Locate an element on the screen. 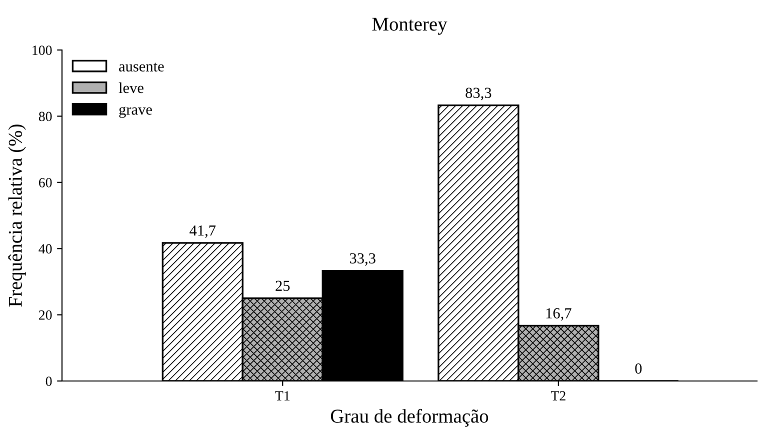  y-tick-label: 0 is located at coordinates (49, 381).